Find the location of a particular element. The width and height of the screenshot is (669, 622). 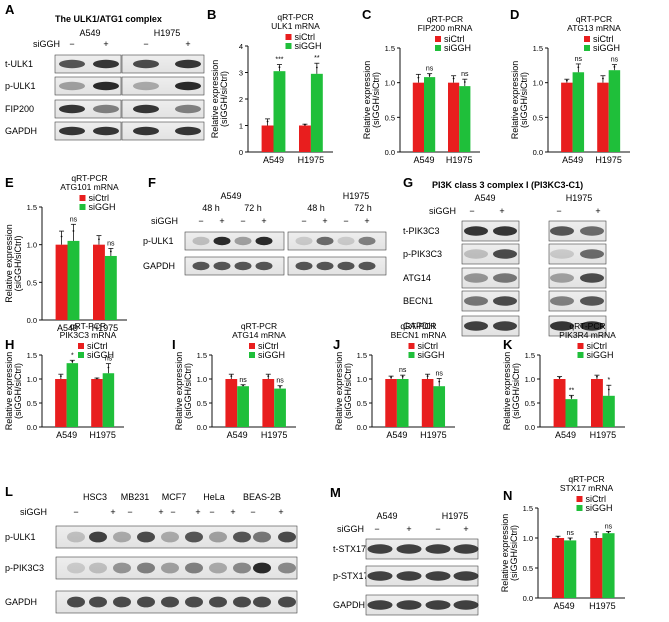

cell-line-label: A549 is located at coordinates (484, 198).